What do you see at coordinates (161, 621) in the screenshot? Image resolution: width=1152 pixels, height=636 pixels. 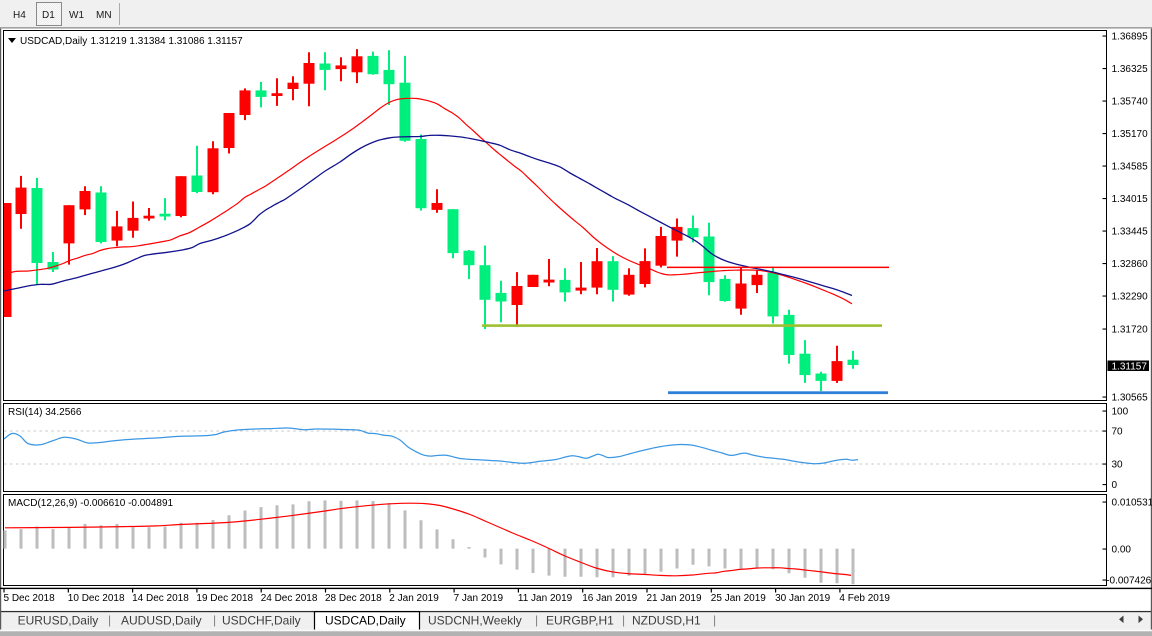 I see `svg-text: AUDUSD,Daily` at bounding box center [161, 621].